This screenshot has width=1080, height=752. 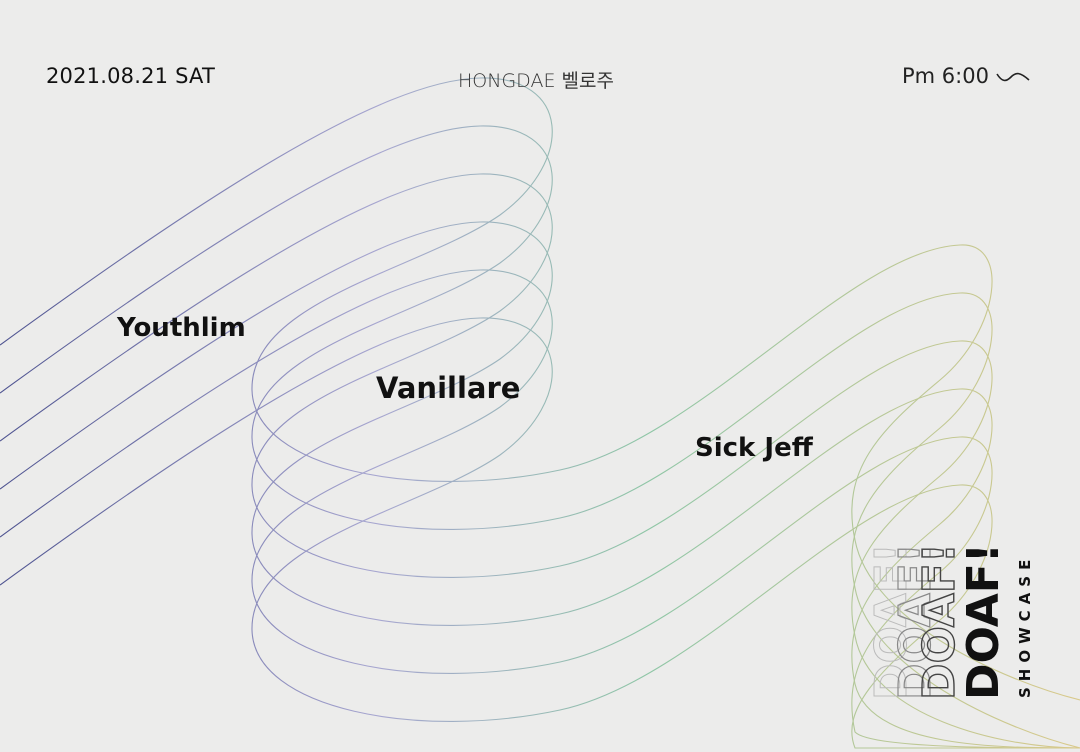 I want to click on artist-name: Sick Jeff, so click(x=754, y=448).